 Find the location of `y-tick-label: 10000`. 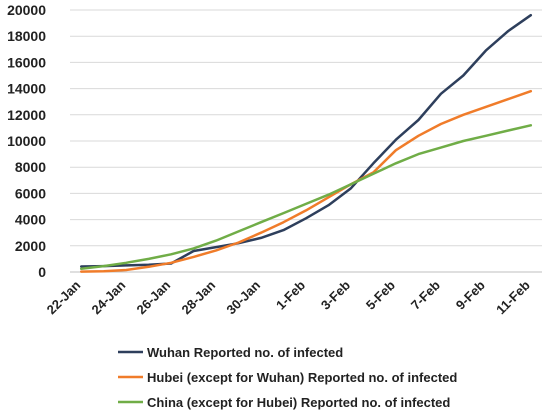

y-tick-label: 10000 is located at coordinates (26, 141).